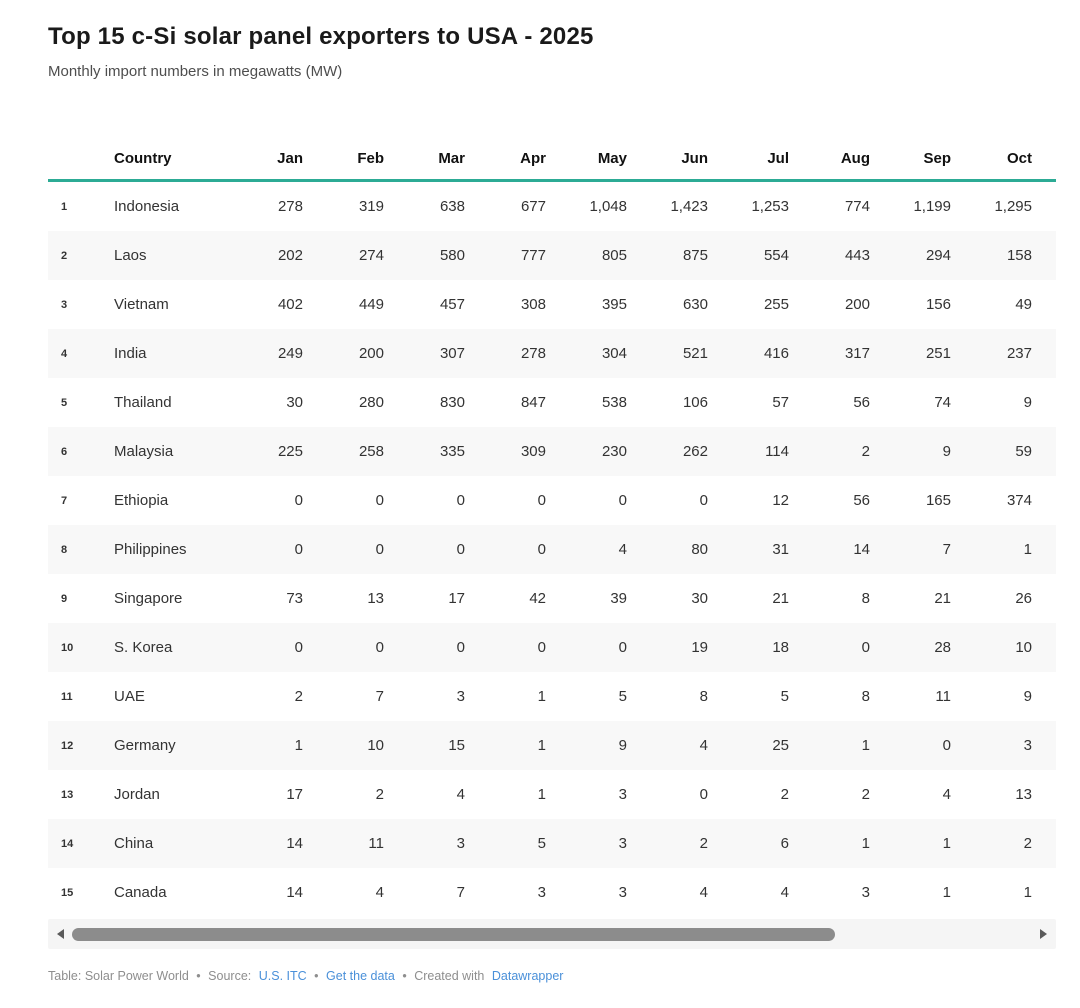  What do you see at coordinates (294, 598) in the screenshot?
I see `cell-value: 73` at bounding box center [294, 598].